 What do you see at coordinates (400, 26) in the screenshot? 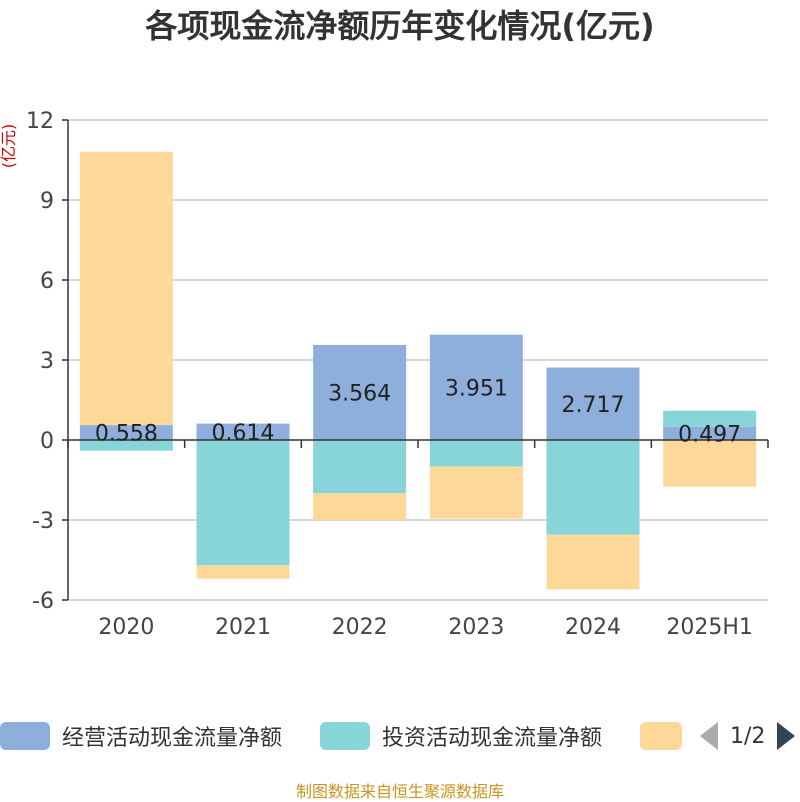
I see `chart-title: 各项现金流净额历年变化情况(亿元)` at bounding box center [400, 26].